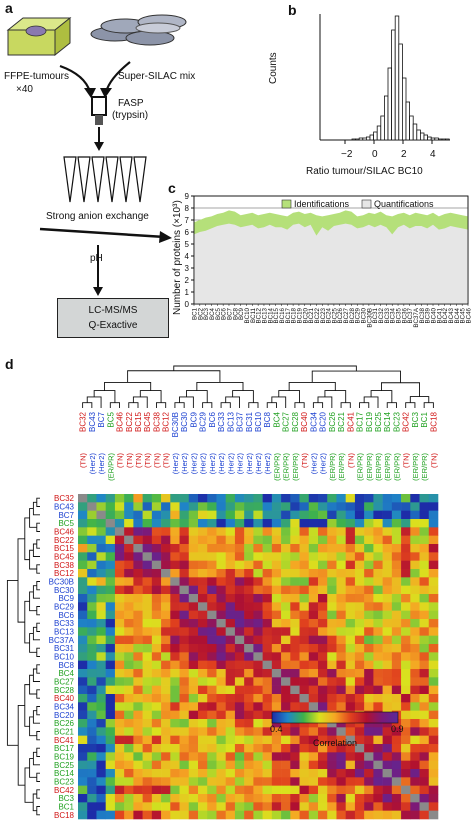 The image size is (474, 829). What do you see at coordinates (322, 204) in the screenshot?
I see `legend-label: Identifications` at bounding box center [322, 204].